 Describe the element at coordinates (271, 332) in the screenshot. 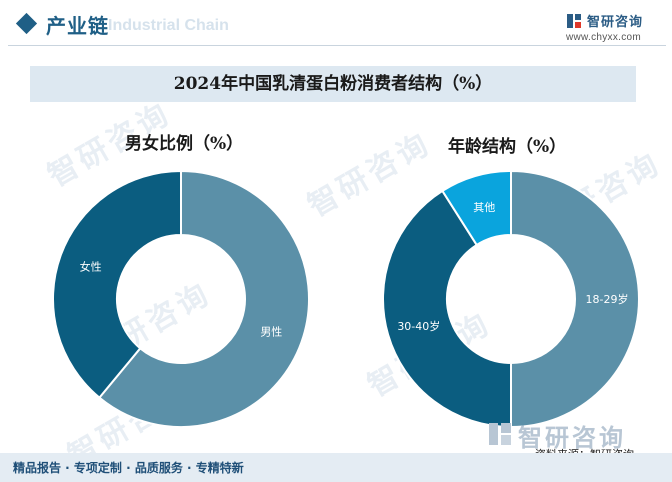

I see `gender-slice-label-0: 男性` at that location.